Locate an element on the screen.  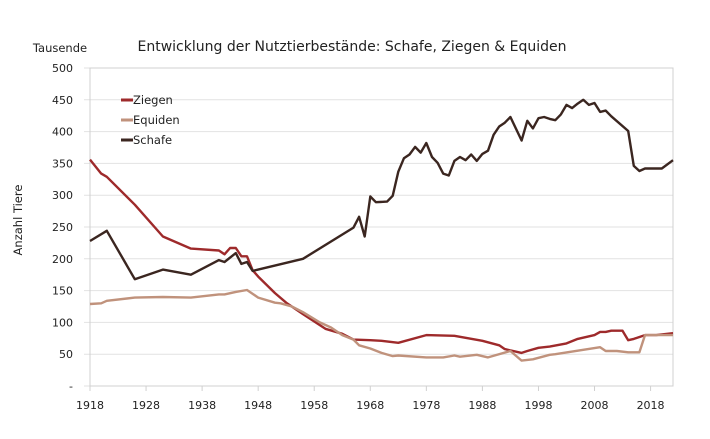
y-unit-label: Tausende is located at coordinates (59, 48).